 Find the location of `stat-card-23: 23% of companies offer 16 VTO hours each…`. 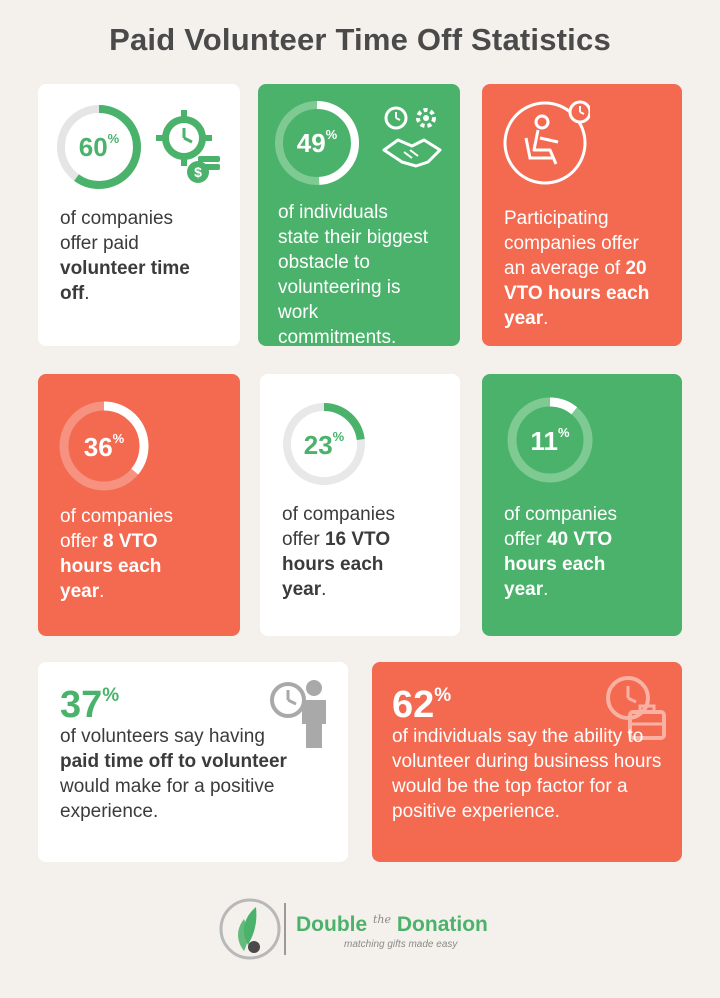

stat-card-23: 23% of companies offer 16 VTO hours each… is located at coordinates (360, 505).